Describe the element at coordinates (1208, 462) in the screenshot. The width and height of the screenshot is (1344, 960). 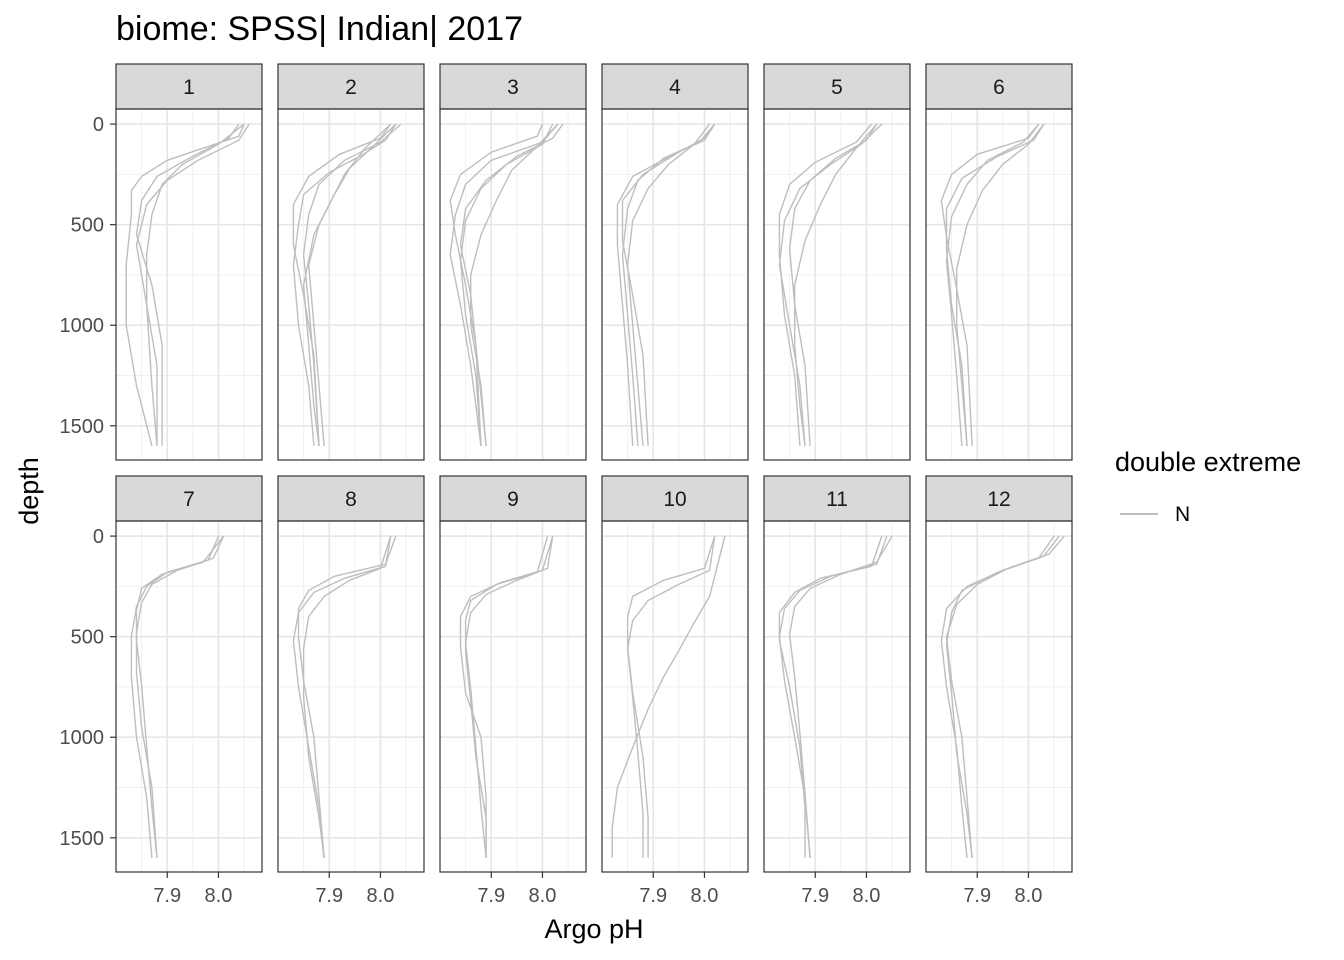
I see `legend-title: double extreme` at that location.